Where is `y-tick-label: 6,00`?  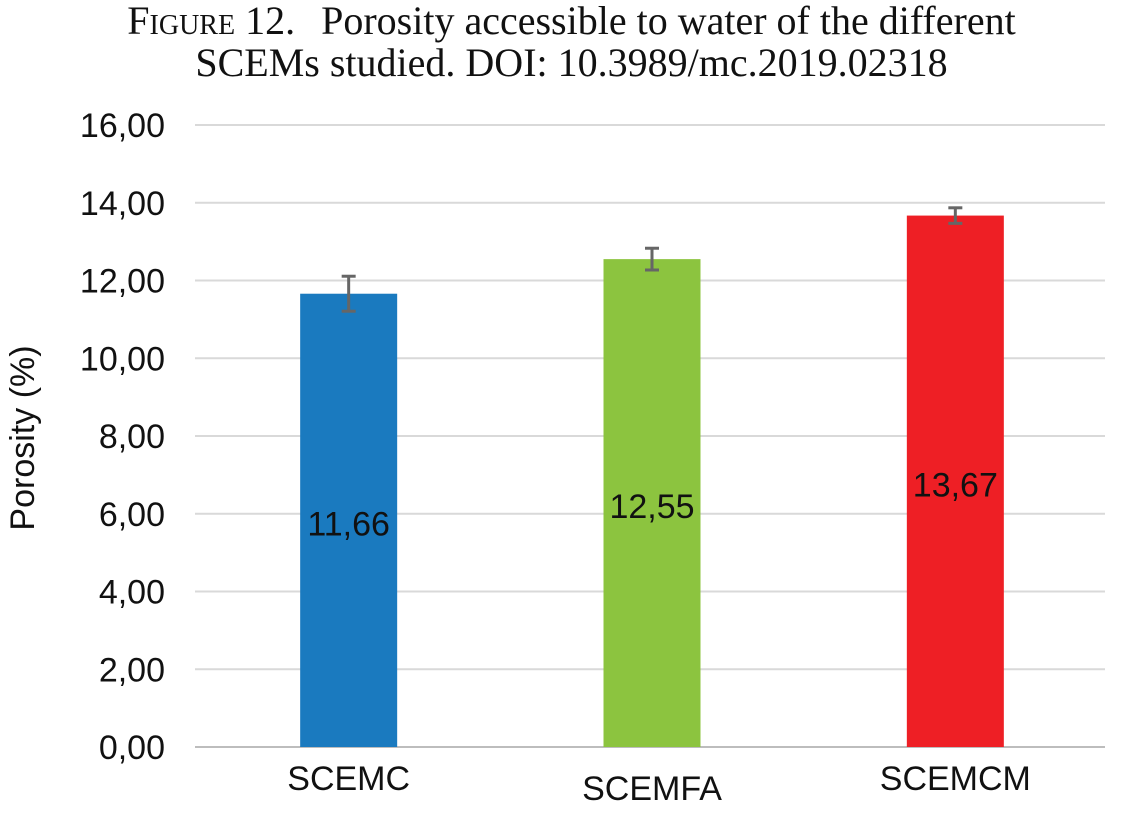
y-tick-label: 6,00 is located at coordinates (132, 515).